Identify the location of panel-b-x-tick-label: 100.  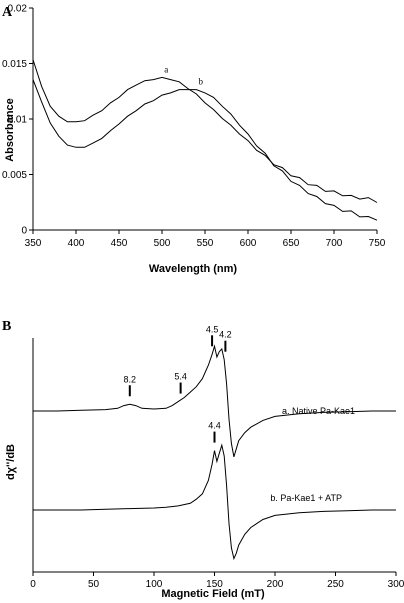
(154, 584).